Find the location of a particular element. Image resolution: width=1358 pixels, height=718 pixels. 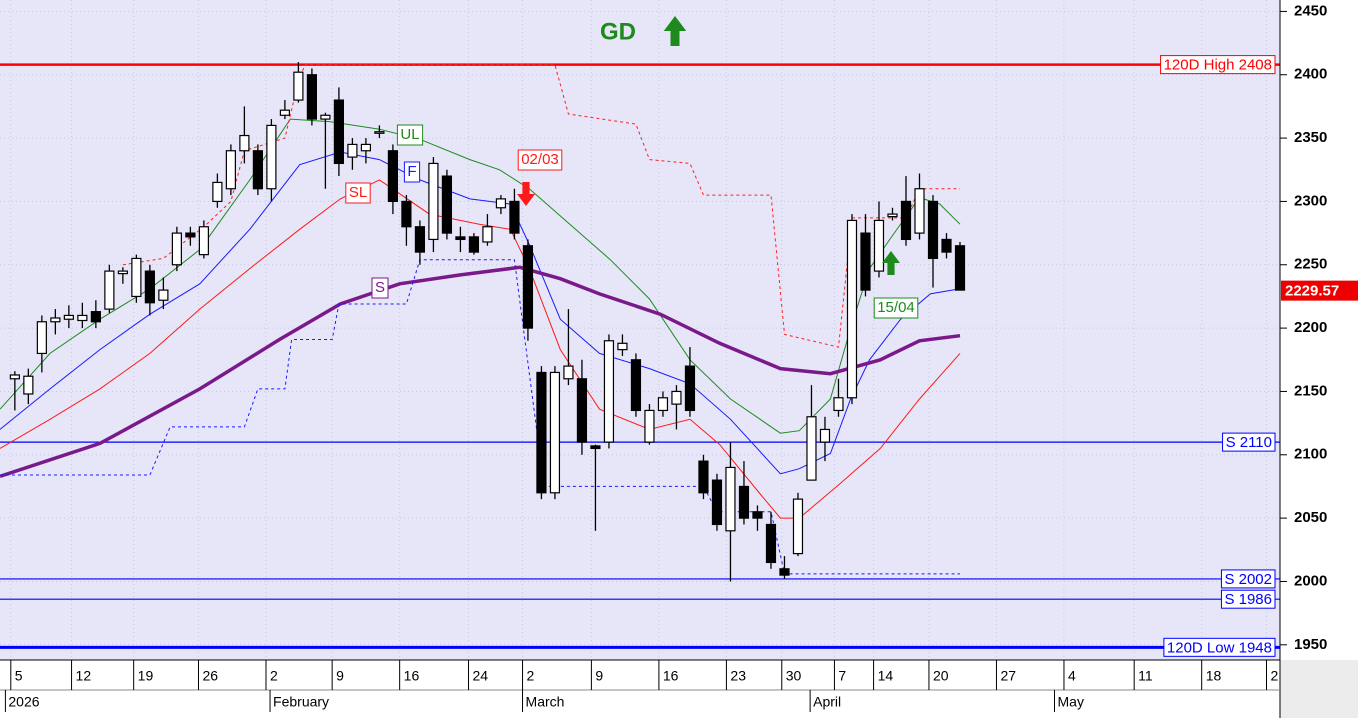

month-label: April is located at coordinates (827, 702).